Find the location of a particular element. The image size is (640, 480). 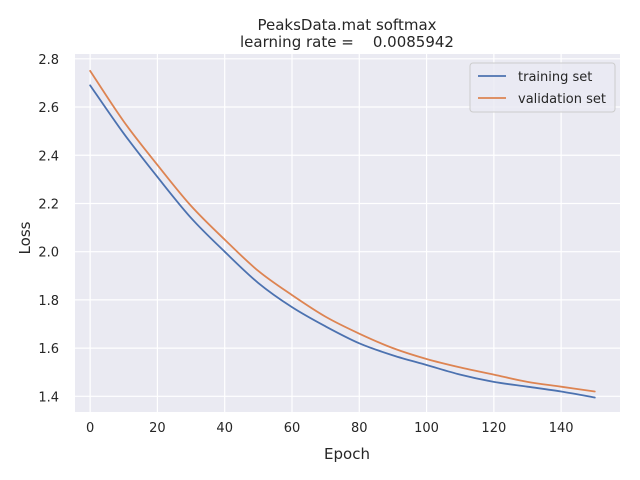

y-tick-label: 2.4 is located at coordinates (48, 156).